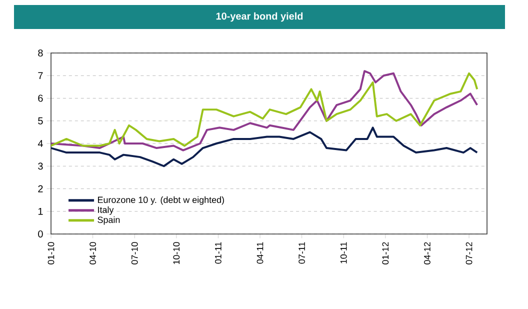 Image resolution: width=528 pixels, height=309 pixels. Describe the element at coordinates (51, 253) in the screenshot. I see `x-tick-label: 01-10` at that location.